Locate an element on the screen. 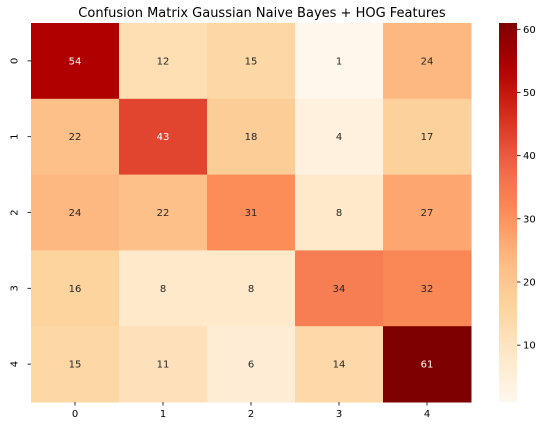 The image size is (544, 427). cell-value-label: 18 is located at coordinates (251, 137).